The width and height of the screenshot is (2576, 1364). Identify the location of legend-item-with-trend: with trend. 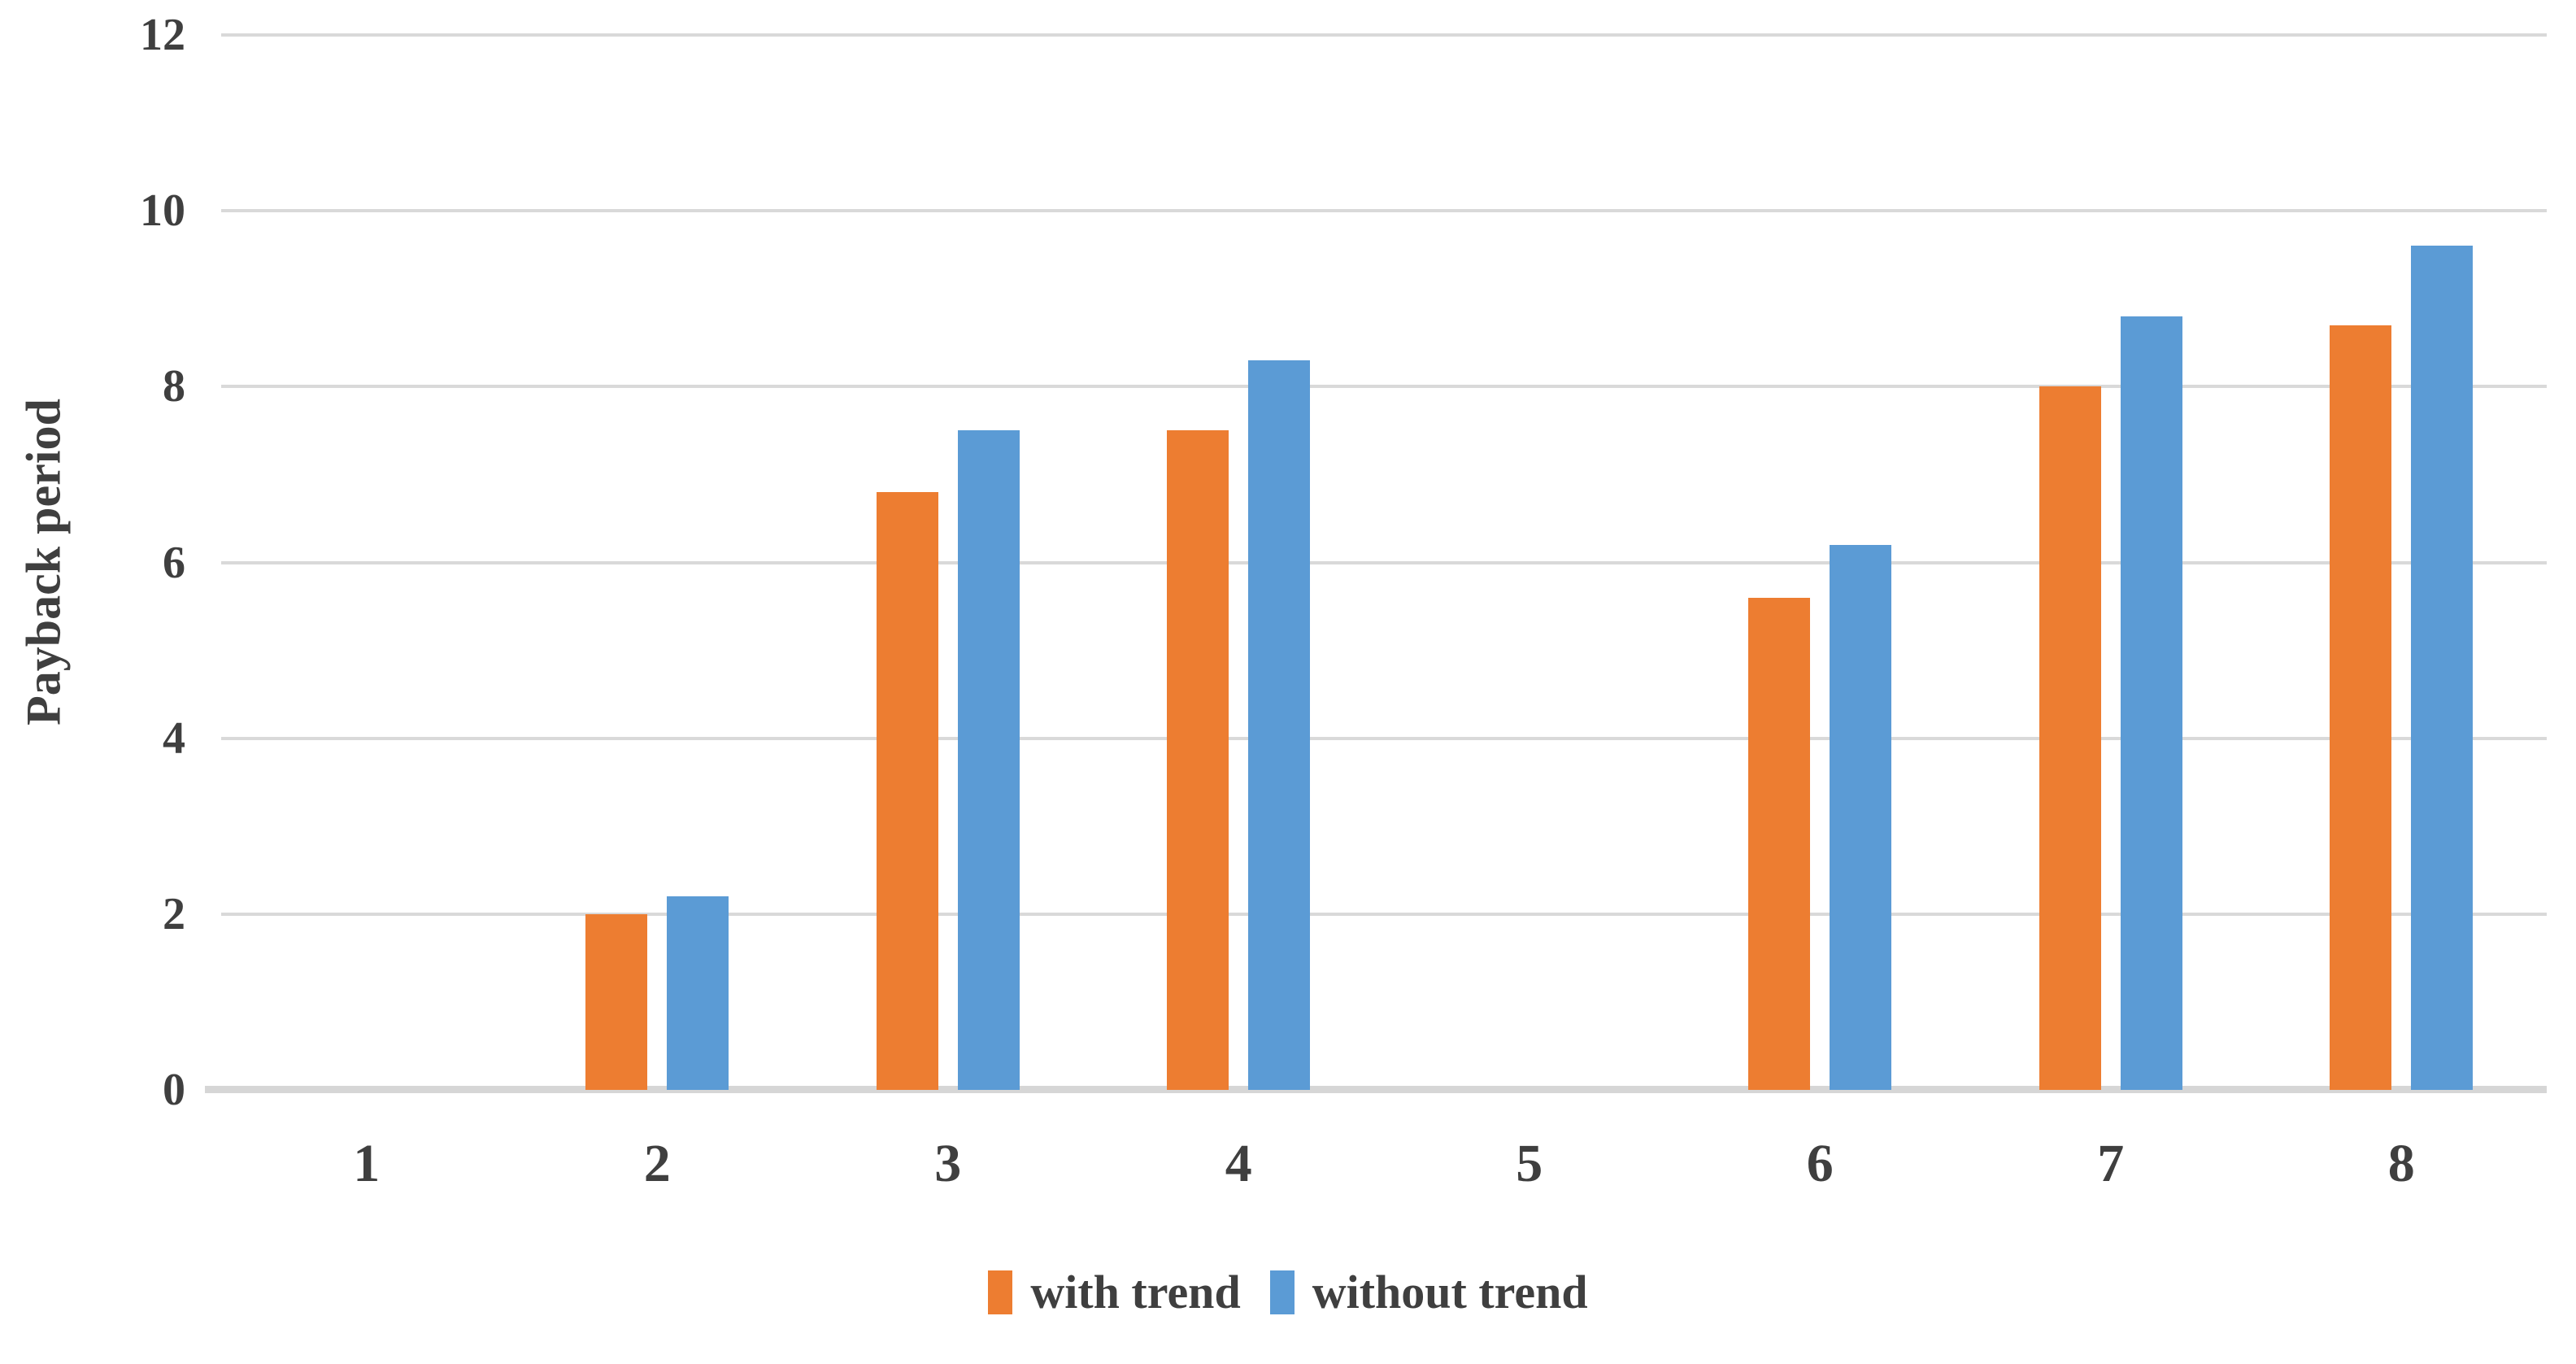
(1115, 1292).